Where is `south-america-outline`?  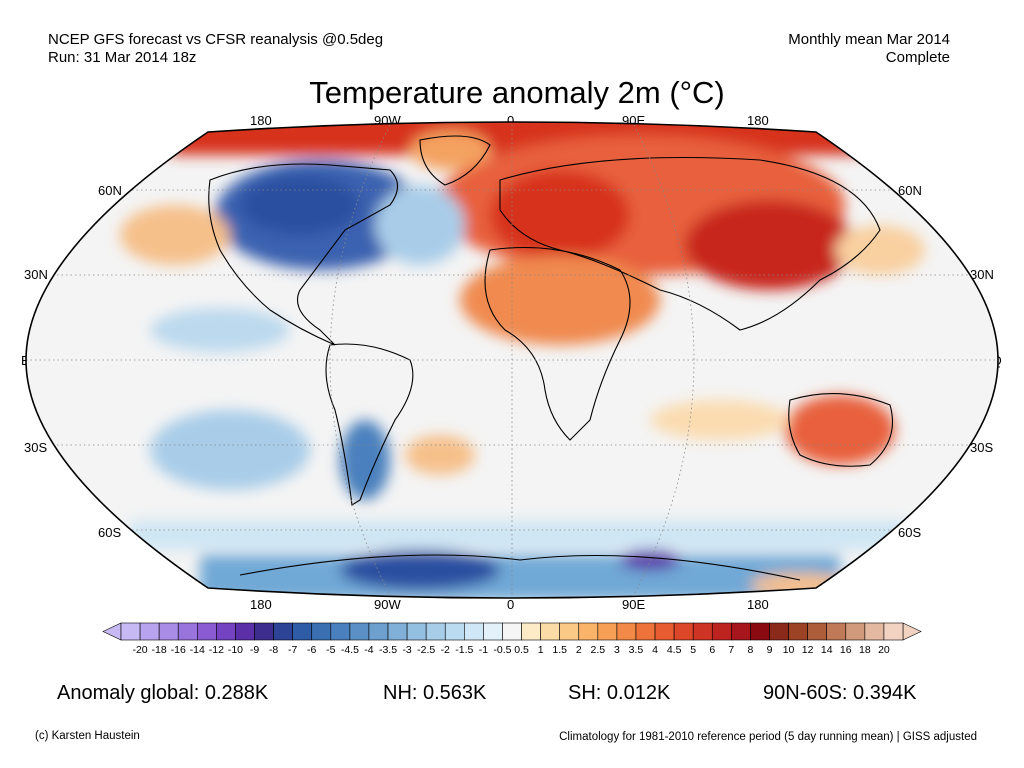 south-america-outline is located at coordinates (369, 424).